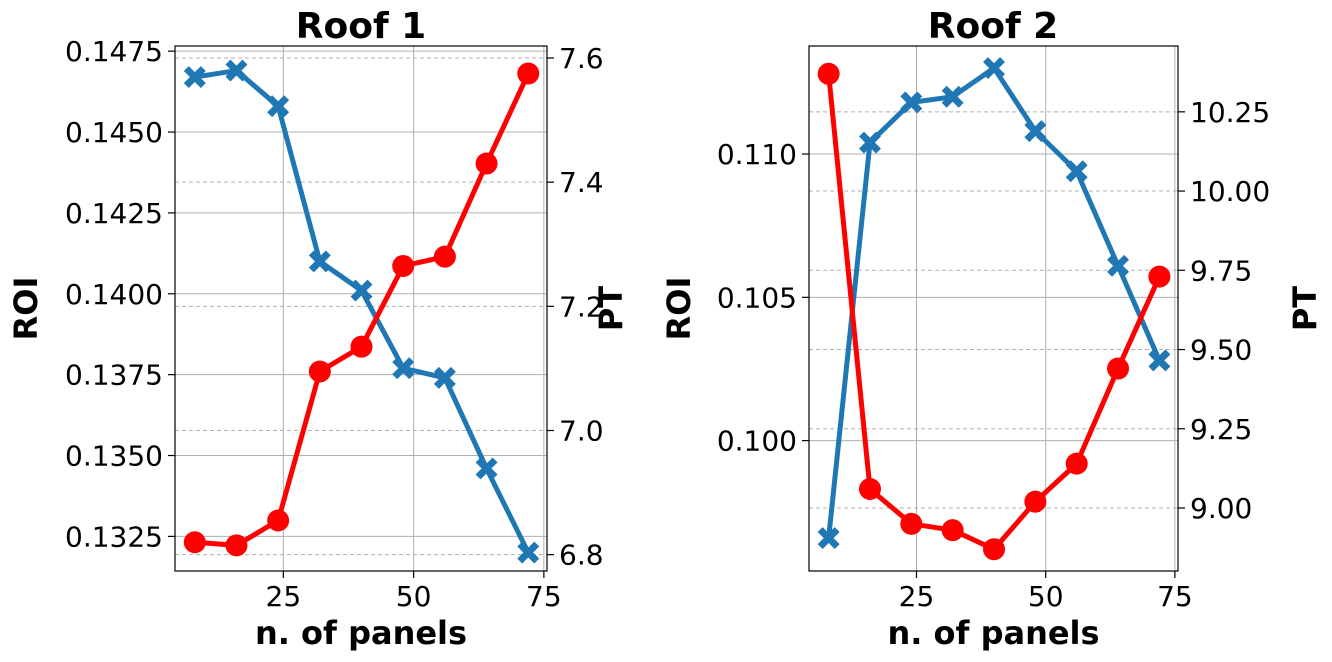 The height and width of the screenshot is (662, 1332). Describe the element at coordinates (581, 306) in the screenshot. I see `y2-tick-label: 7.2` at that location.